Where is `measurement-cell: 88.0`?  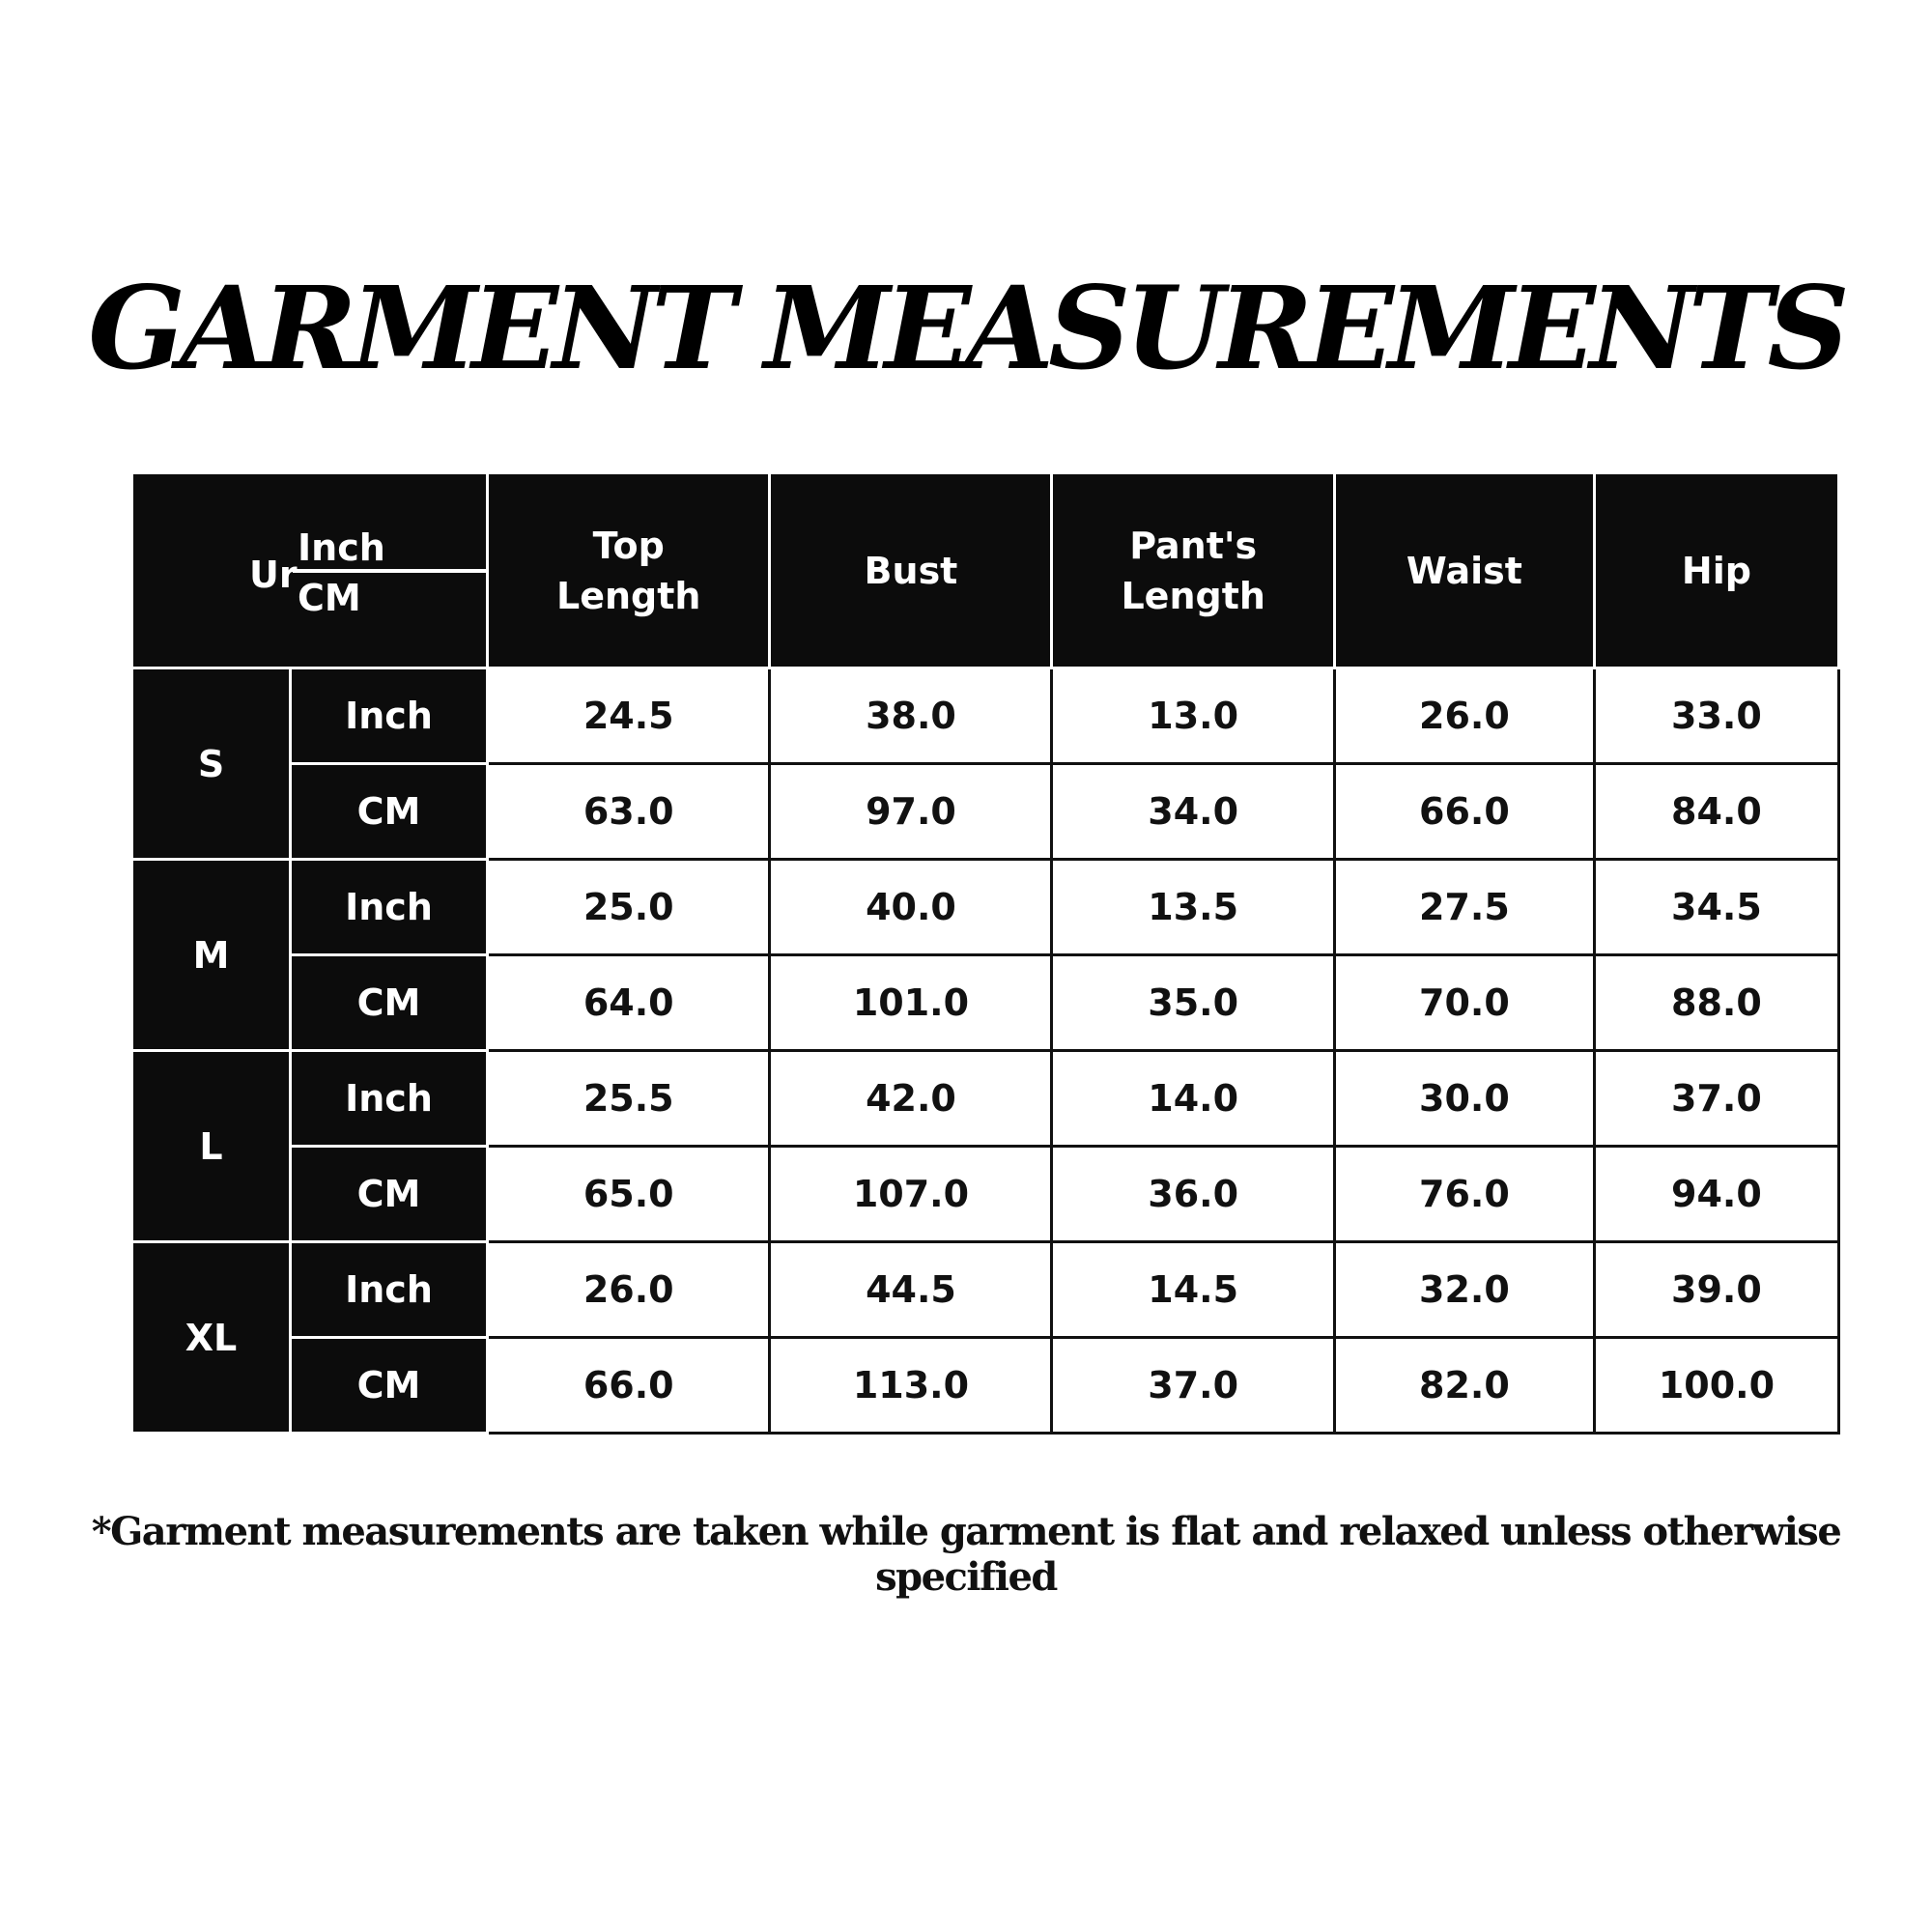 measurement-cell: 88.0 is located at coordinates (1716, 1002).